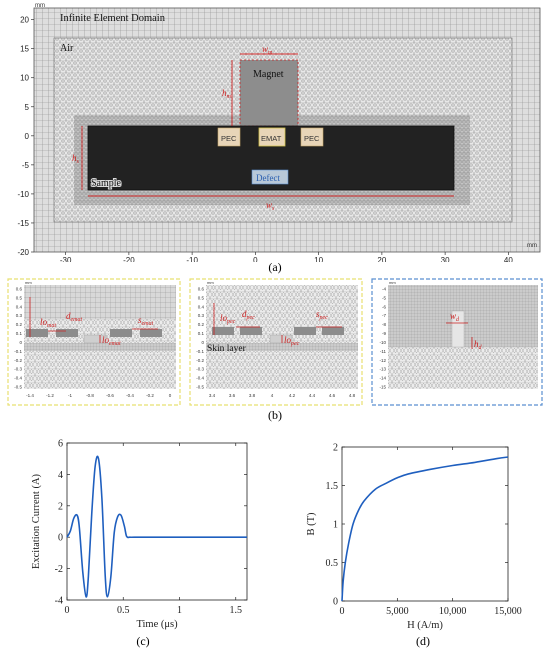 The width and height of the screenshot is (550, 653). Describe the element at coordinates (232, 395) in the screenshot. I see `fig-b-x-tick-label: 3.6` at that location.